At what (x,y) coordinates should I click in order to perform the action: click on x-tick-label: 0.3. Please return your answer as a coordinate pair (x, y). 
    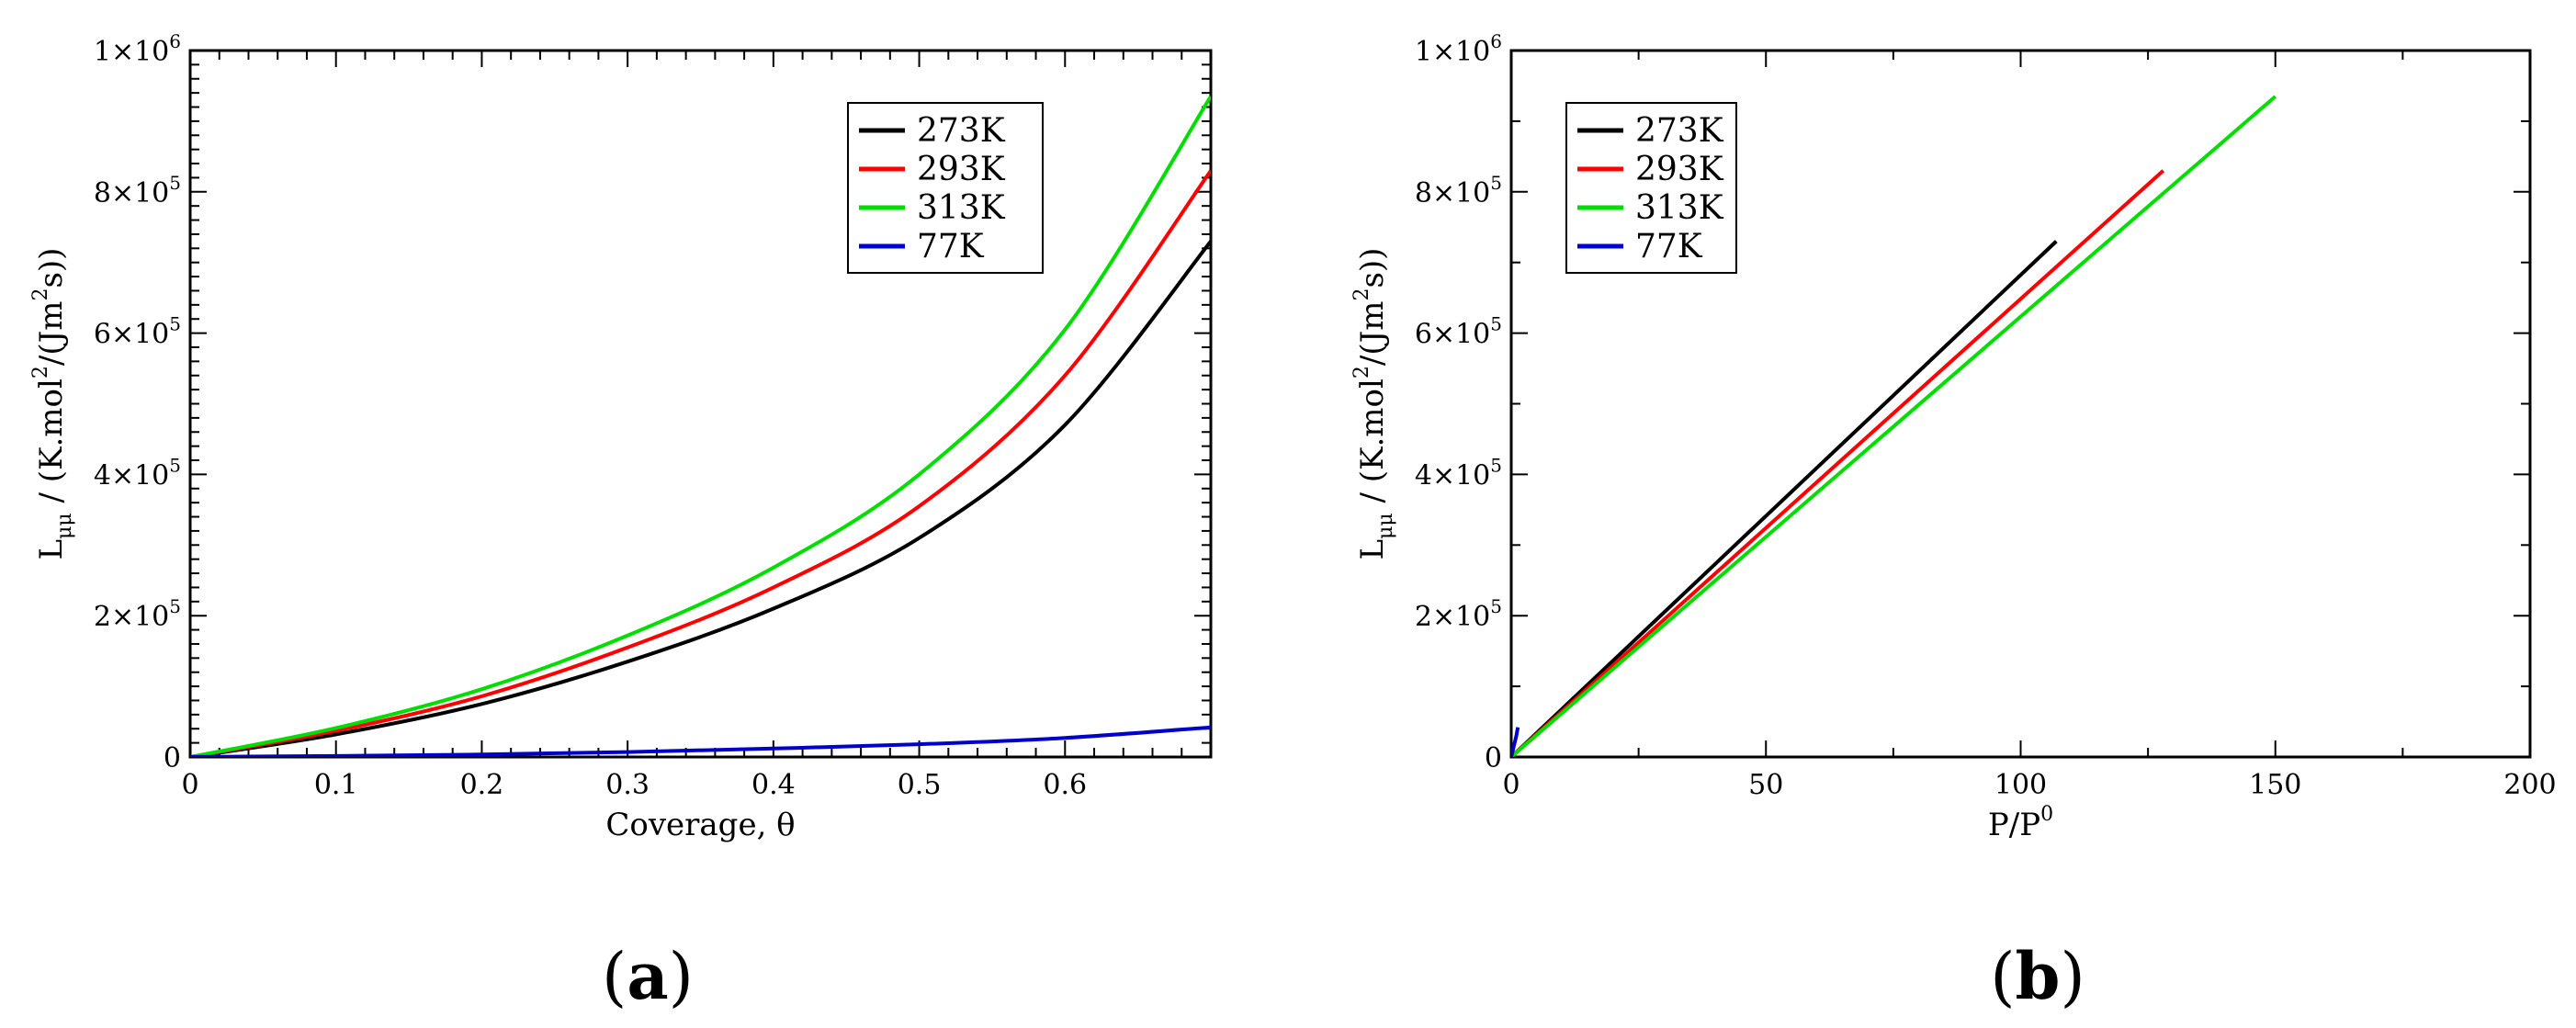
    Looking at the image, I should click on (627, 785).